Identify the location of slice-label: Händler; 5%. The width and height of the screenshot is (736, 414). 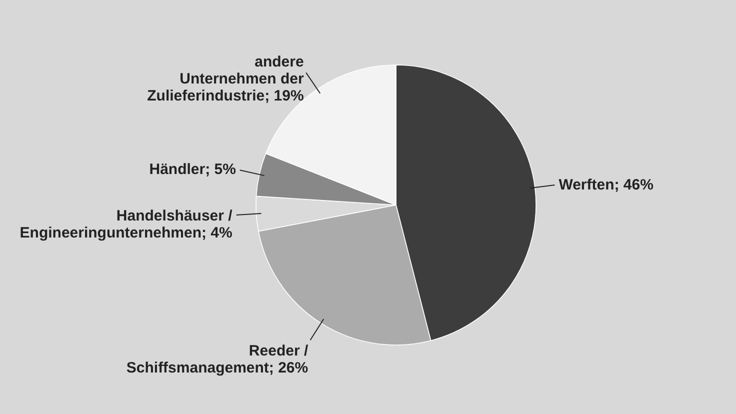
(192, 169).